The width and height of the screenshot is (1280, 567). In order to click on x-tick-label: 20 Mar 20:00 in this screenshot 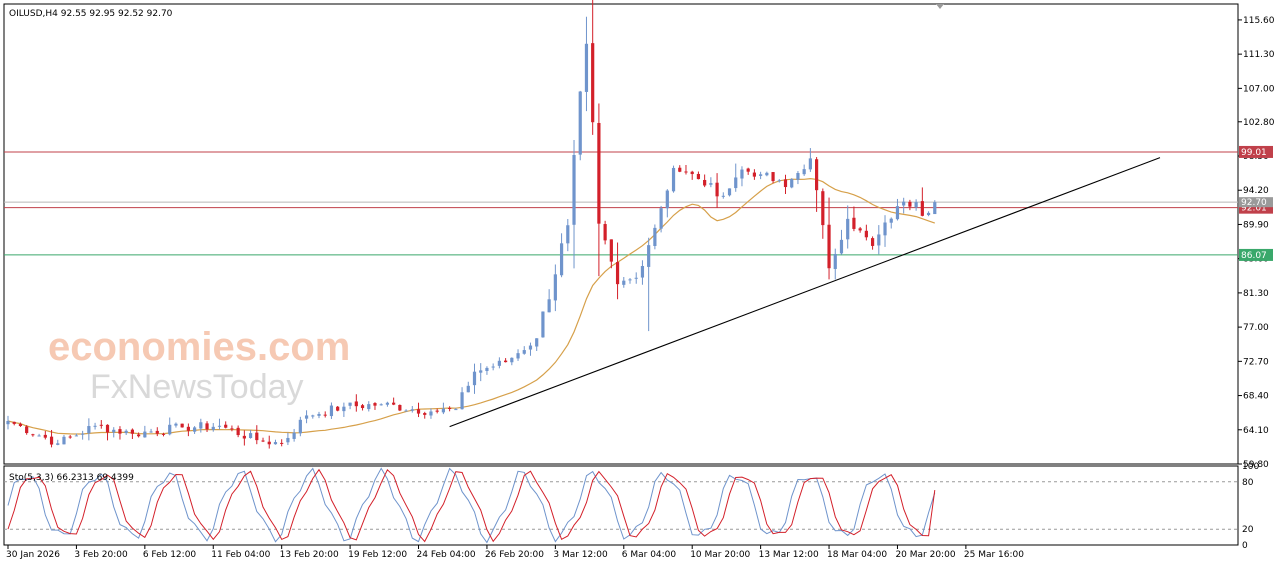, I will do `click(925, 555)`.